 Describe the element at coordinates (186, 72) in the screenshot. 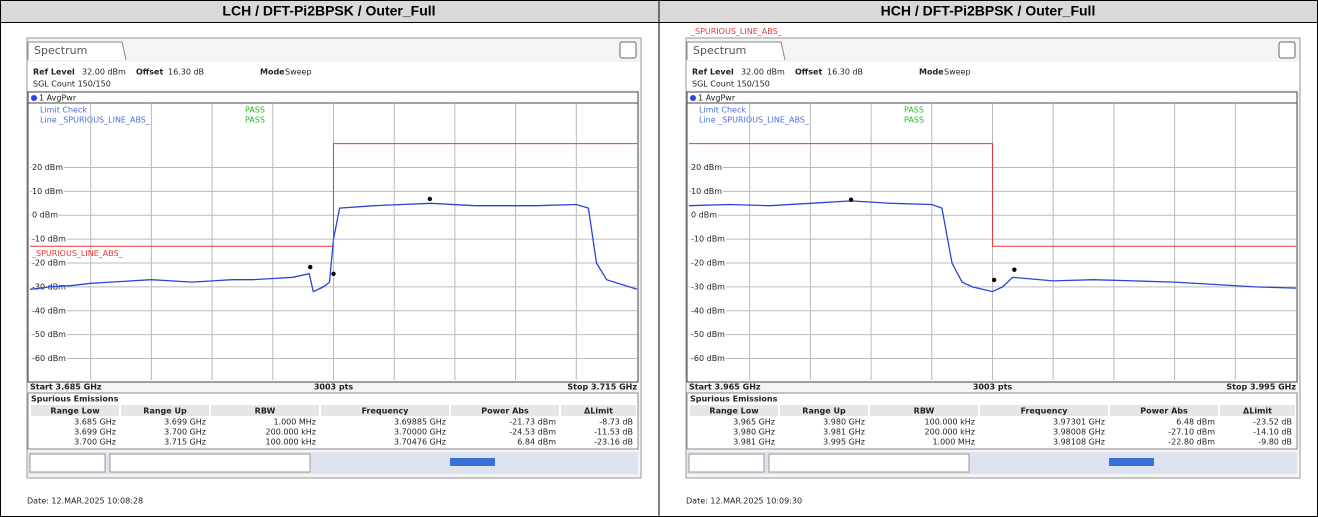

I see `offset: 16.30 dB` at that location.